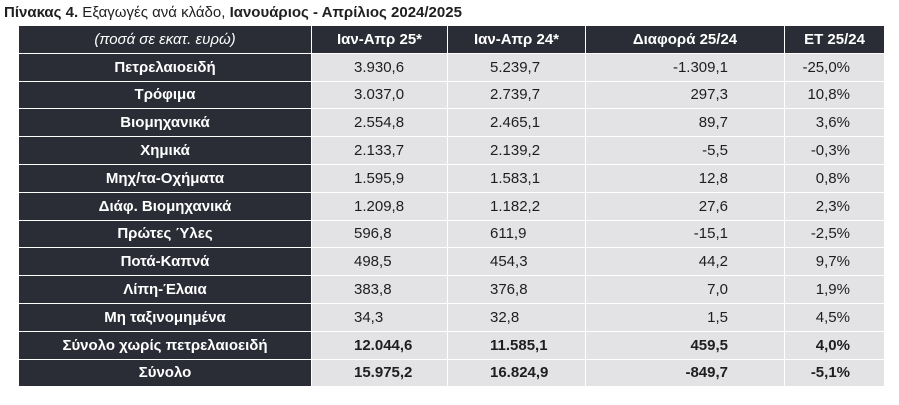 Image resolution: width=899 pixels, height=405 pixels. What do you see at coordinates (165, 123) in the screenshot?
I see `sector-label: Βιομηχανικά` at bounding box center [165, 123].